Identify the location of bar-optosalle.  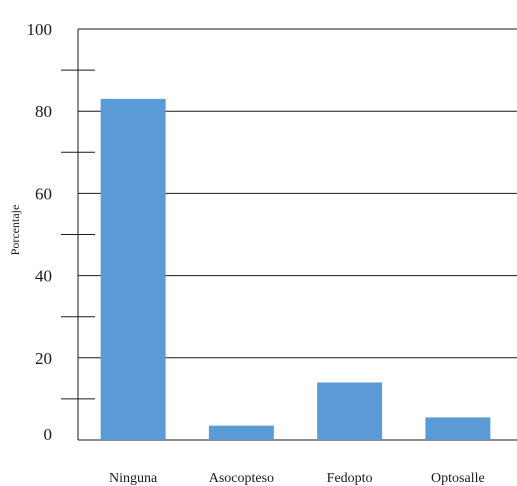
(458, 428).